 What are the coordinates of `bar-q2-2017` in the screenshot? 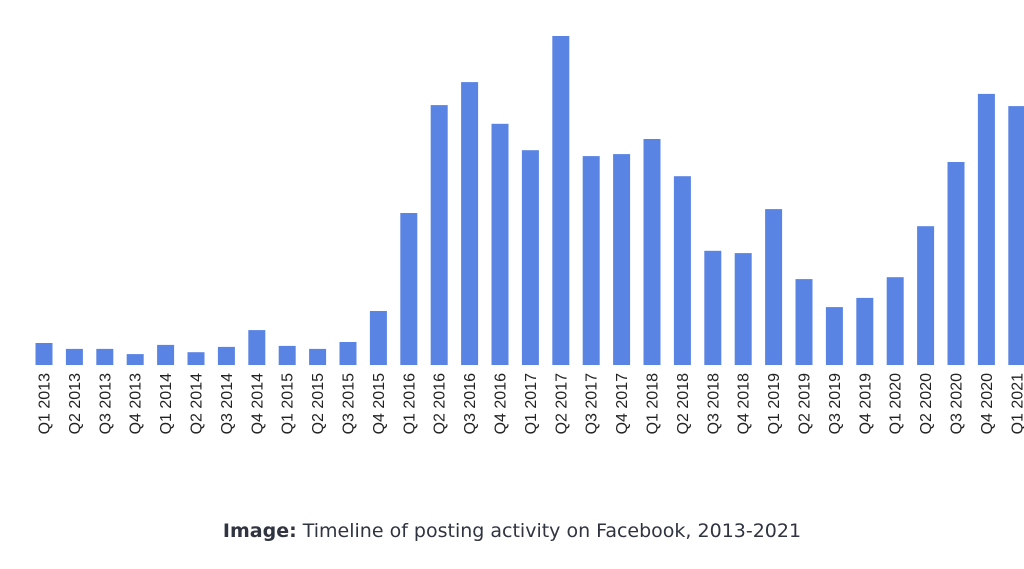 It's located at (561, 200).